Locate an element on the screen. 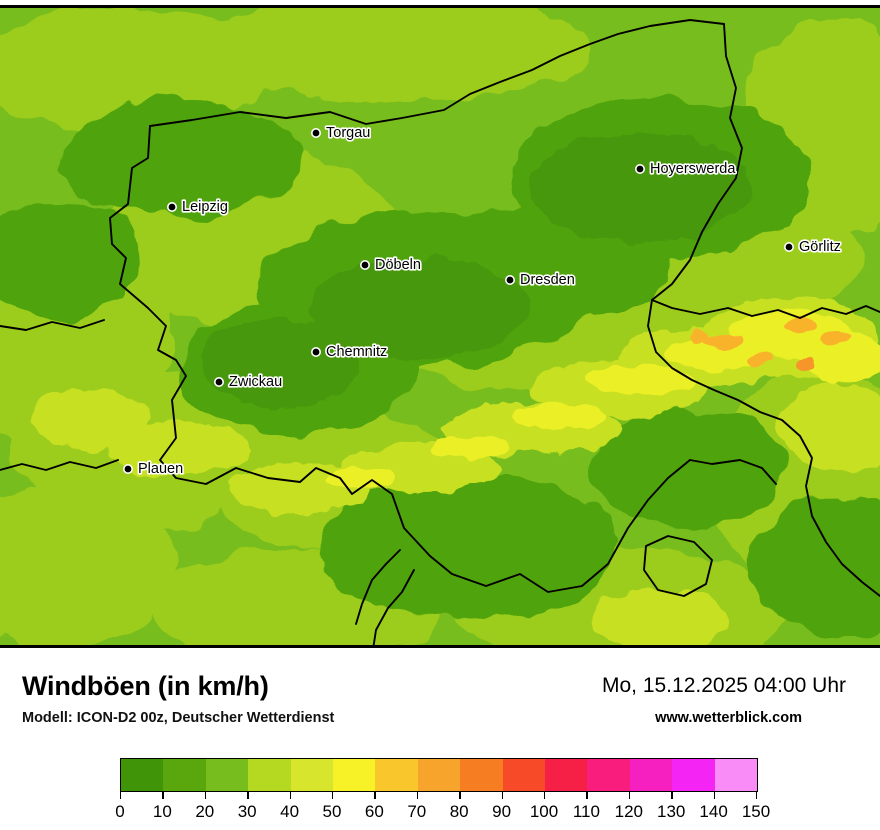 The image size is (880, 830). colorbar-tick-label-110: 110 is located at coordinates (586, 811).